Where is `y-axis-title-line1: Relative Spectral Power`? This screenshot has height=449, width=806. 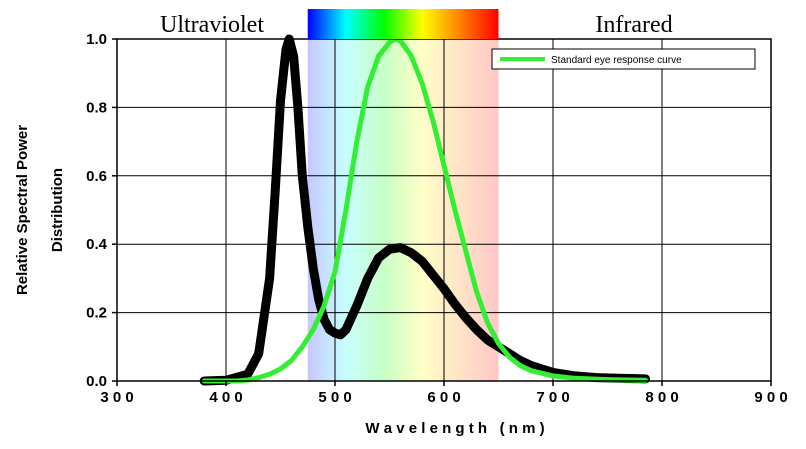
y-axis-title-line1: Relative Spectral Power is located at coordinates (22, 210).